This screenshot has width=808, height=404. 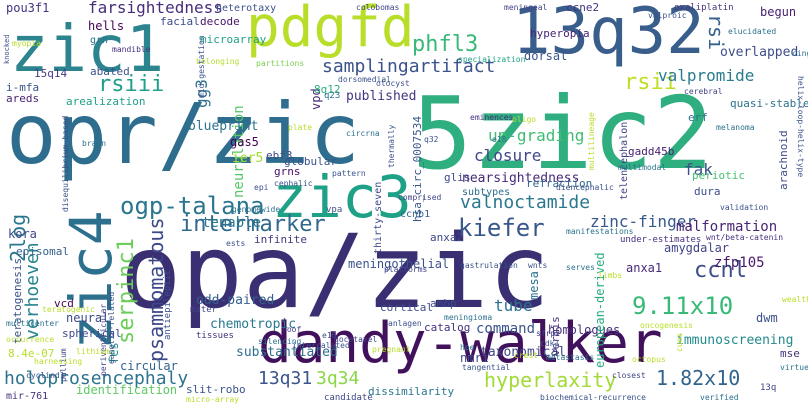 I want to click on word: micro-array, so click(x=212, y=399).